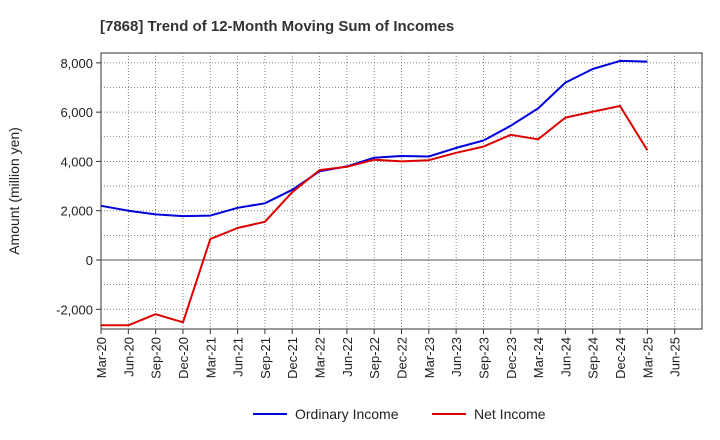 This screenshot has width=720, height=440. Describe the element at coordinates (620, 358) in the screenshot. I see `x-tick-label: Dec-24` at that location.